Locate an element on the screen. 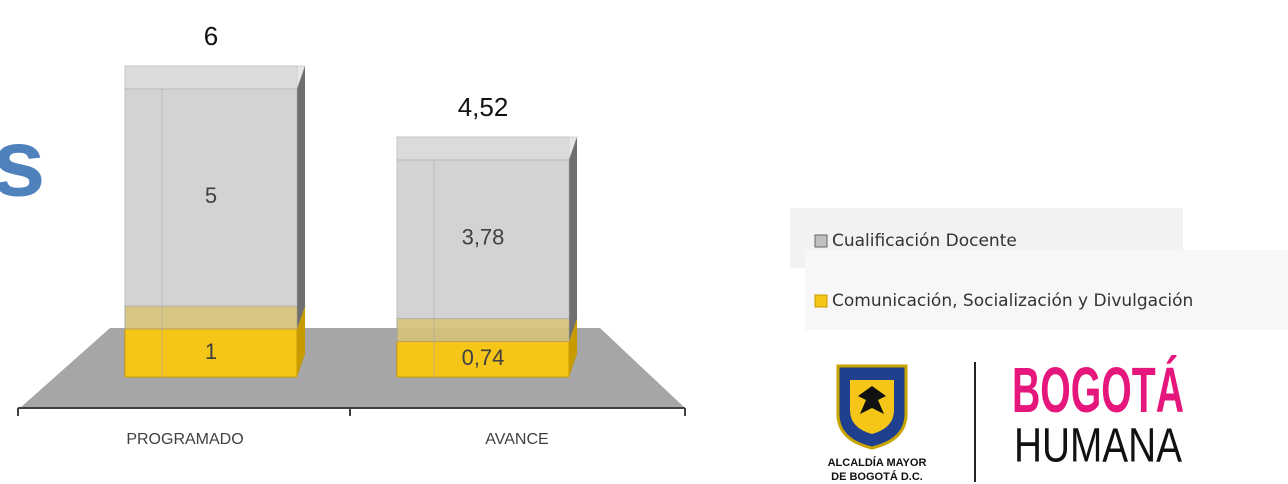 The width and height of the screenshot is (1288, 484). total-label: 4,52 is located at coordinates (483, 107).